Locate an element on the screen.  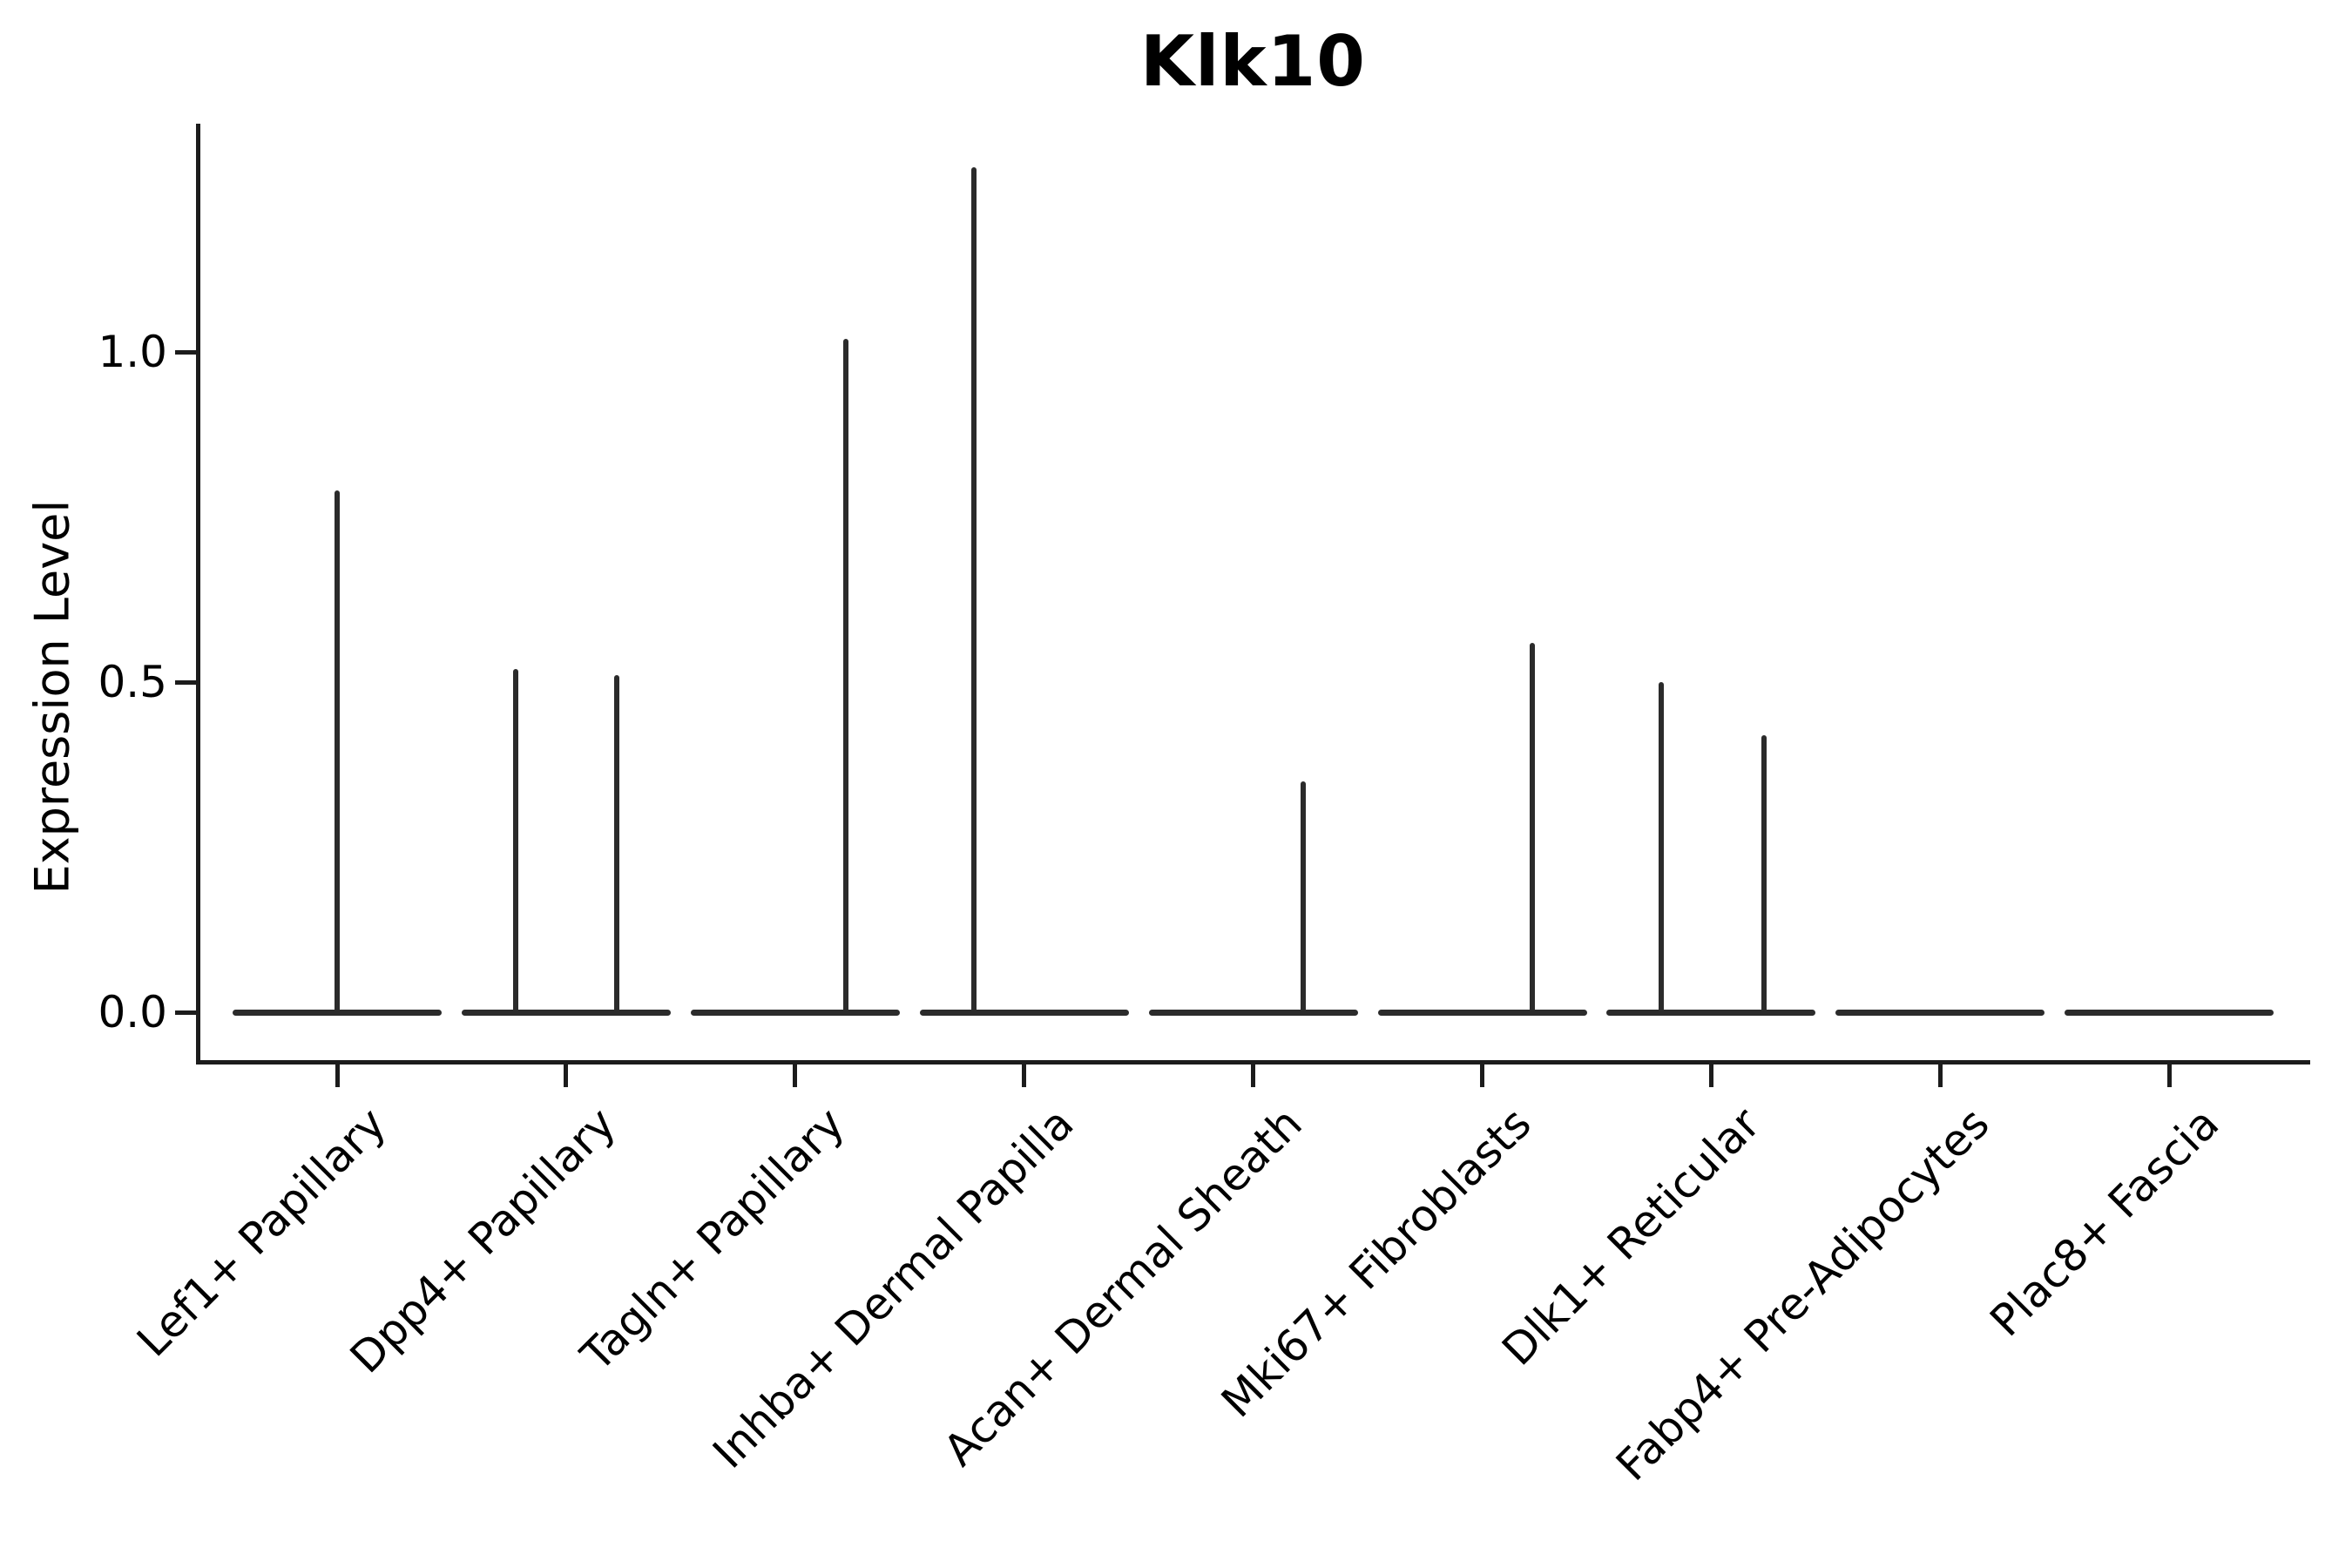
x-axis-spine is located at coordinates (1253, 1062).